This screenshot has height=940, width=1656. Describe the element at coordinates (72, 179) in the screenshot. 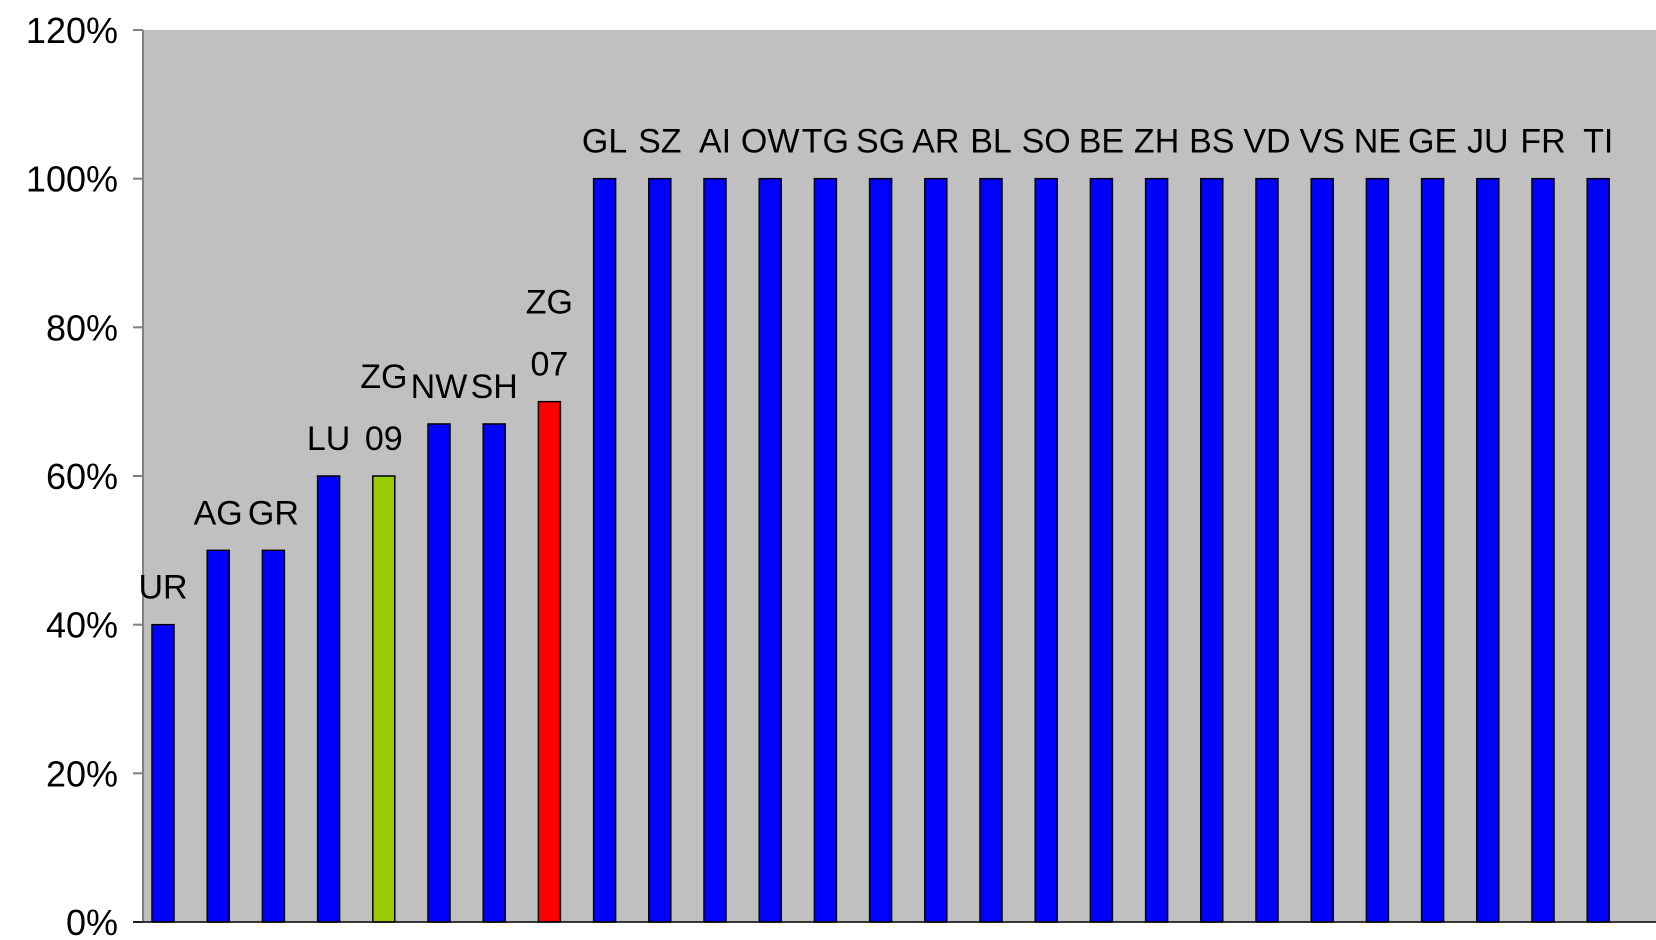

I see `y-tick-label: 100%` at that location.